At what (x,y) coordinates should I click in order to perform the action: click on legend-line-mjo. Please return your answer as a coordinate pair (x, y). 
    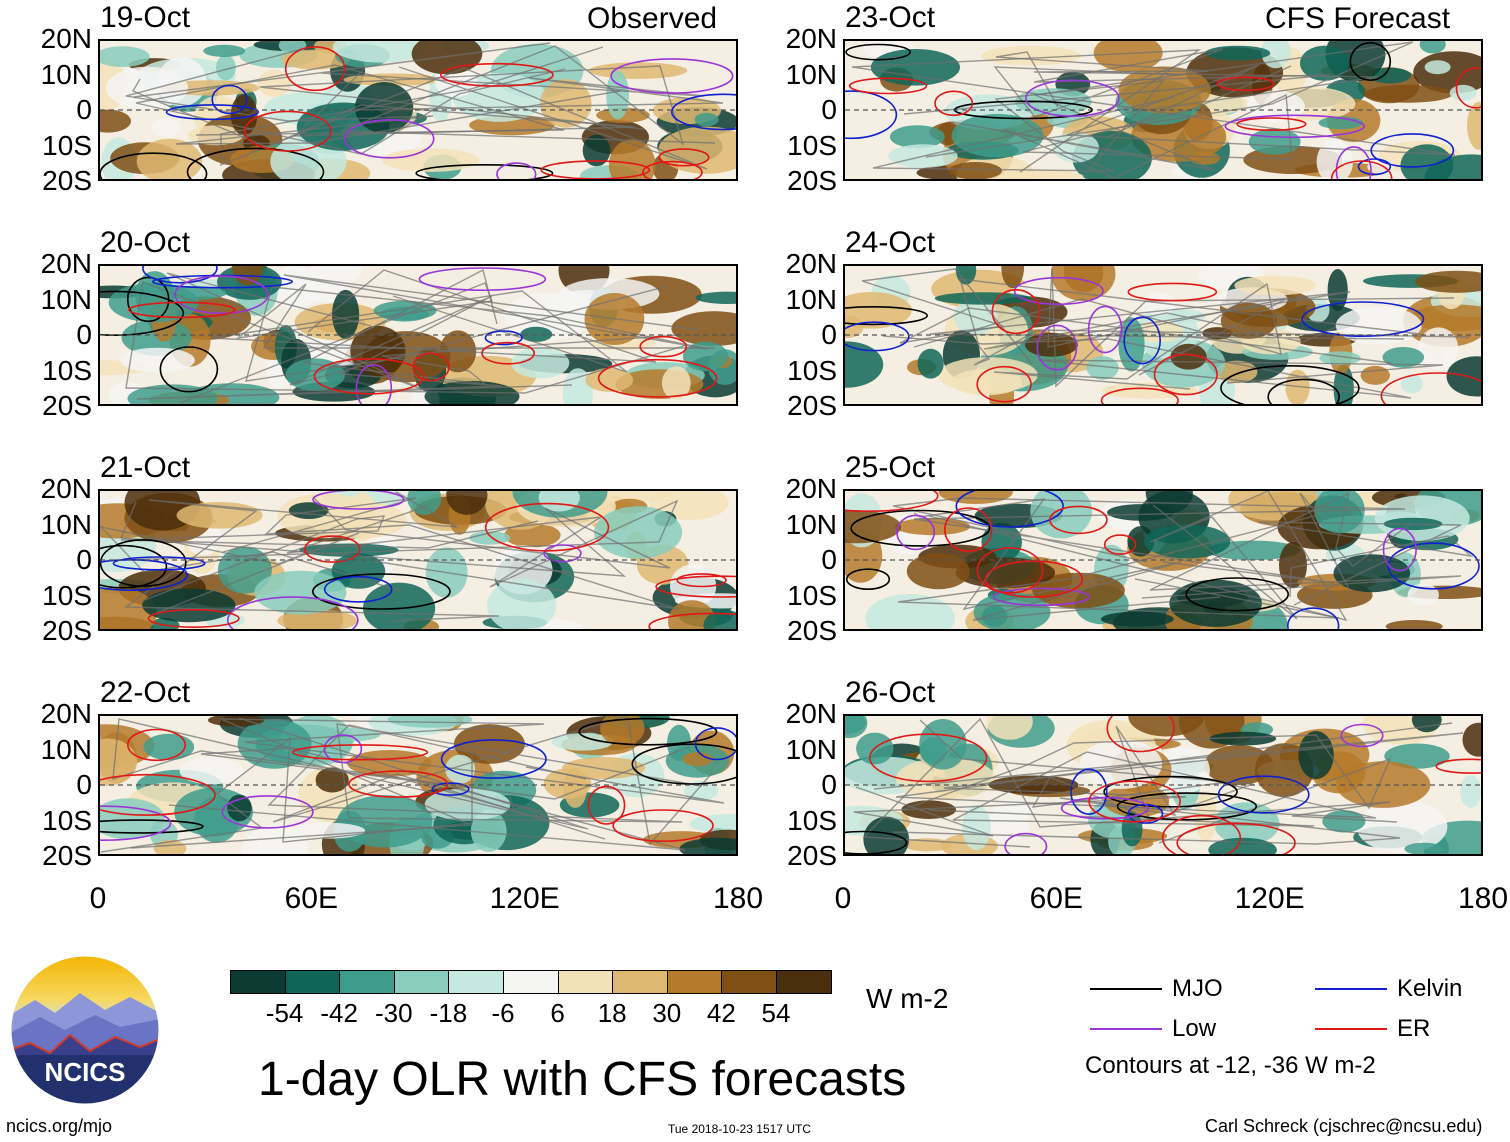
    Looking at the image, I should click on (1126, 989).